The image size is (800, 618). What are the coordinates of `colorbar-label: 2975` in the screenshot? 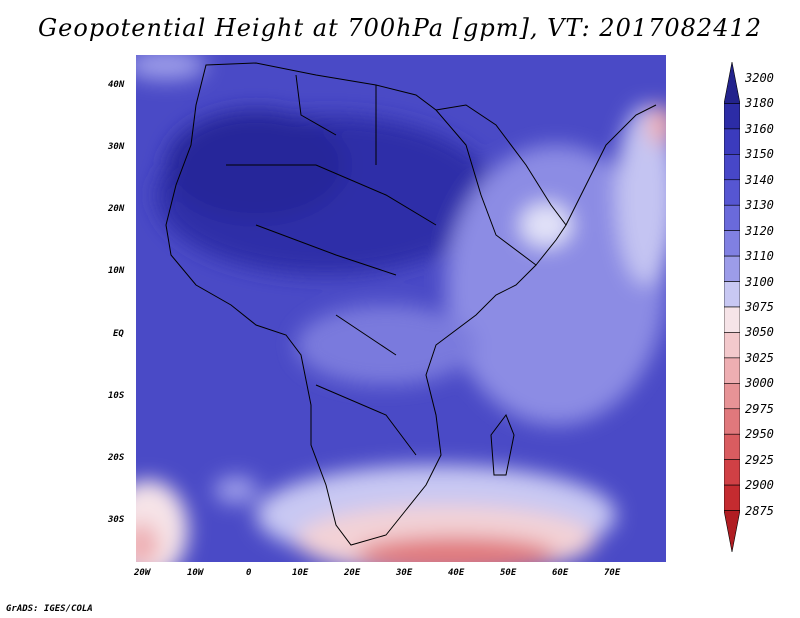 It's located at (759, 408).